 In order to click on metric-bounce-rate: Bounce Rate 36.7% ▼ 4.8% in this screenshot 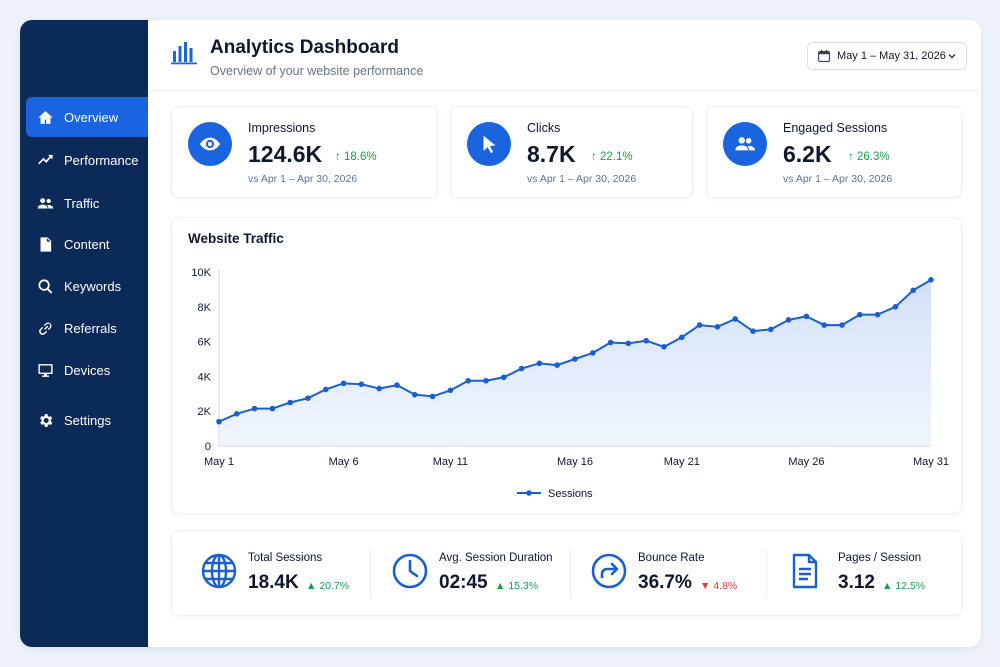, I will do `click(675, 574)`.